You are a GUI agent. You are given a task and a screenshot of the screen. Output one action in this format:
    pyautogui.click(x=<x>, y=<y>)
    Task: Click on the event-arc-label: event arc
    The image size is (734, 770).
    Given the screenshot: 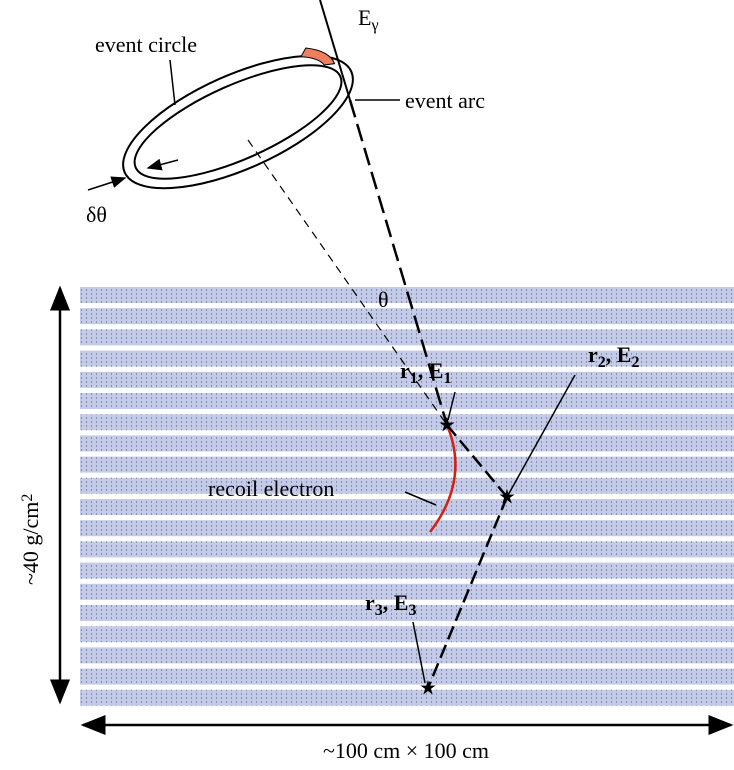 What is the action you would take?
    pyautogui.click(x=445, y=100)
    